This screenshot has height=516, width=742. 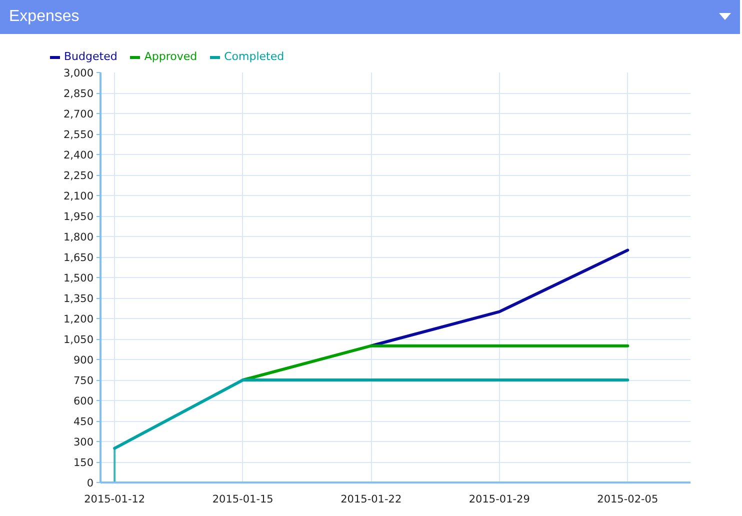 What do you see at coordinates (78, 340) in the screenshot?
I see `y-tick-label: 1,050` at bounding box center [78, 340].